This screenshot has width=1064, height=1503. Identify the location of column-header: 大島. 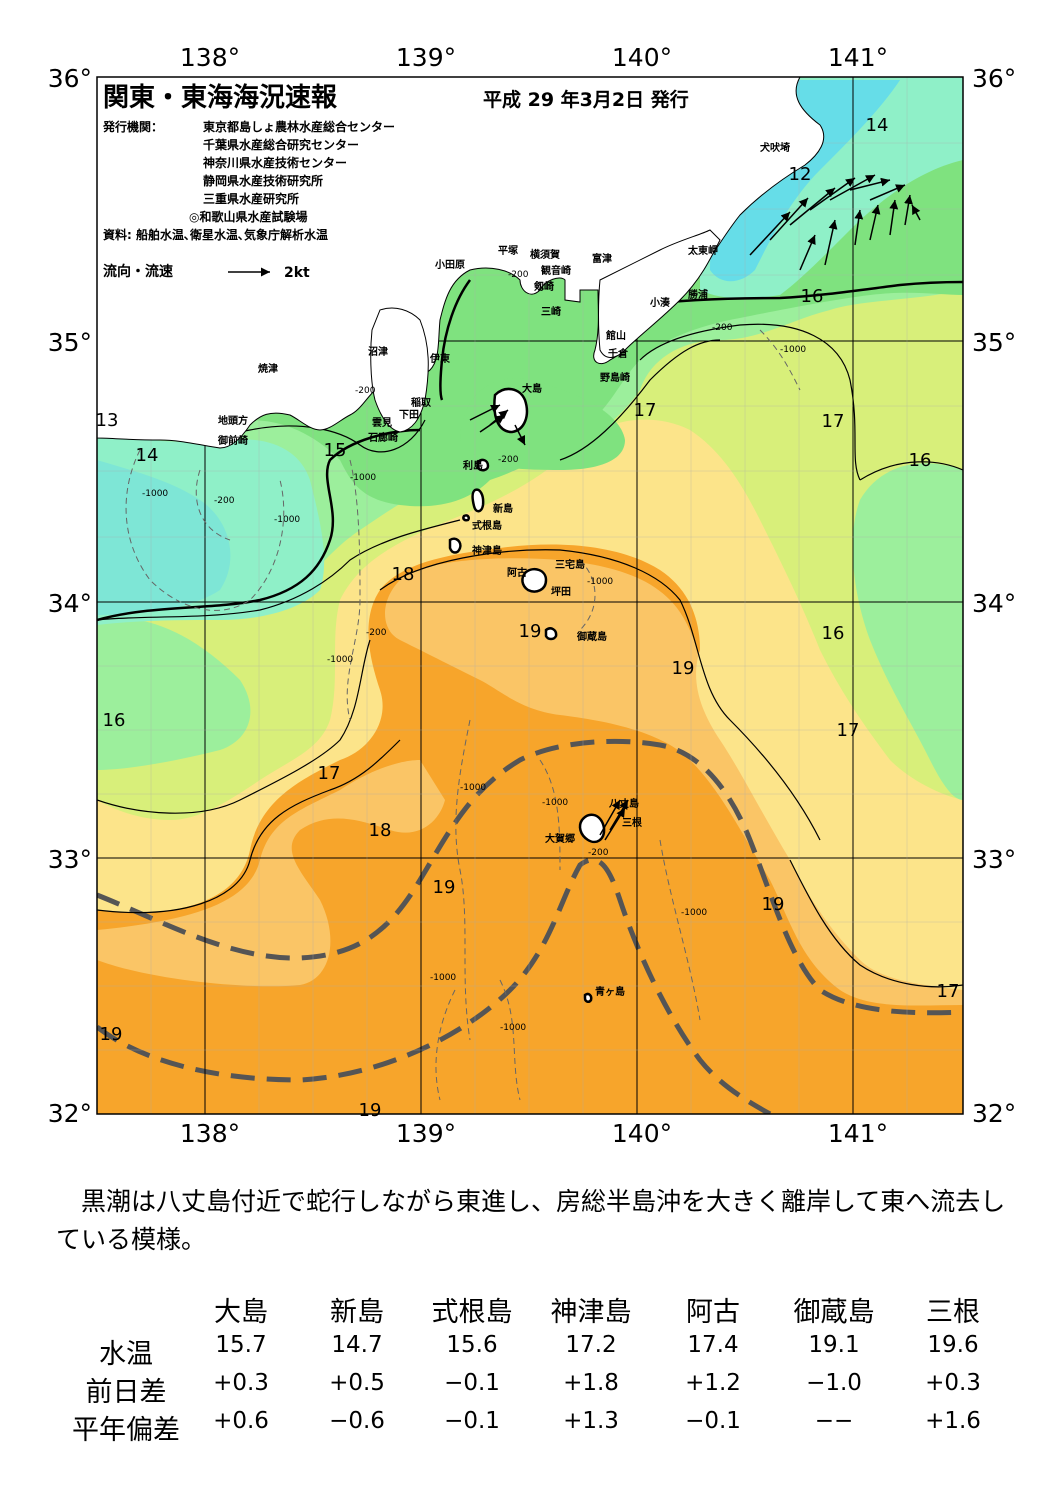
(241, 1312).